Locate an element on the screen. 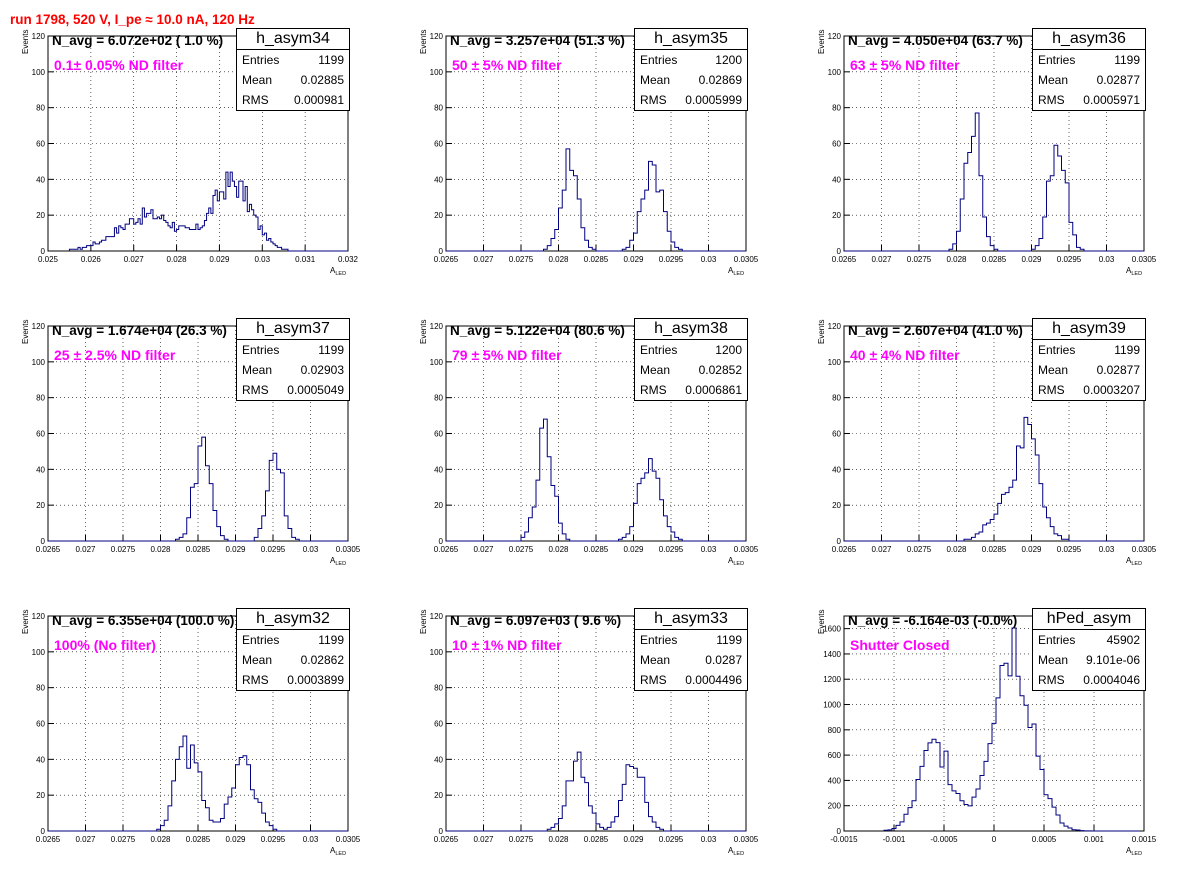  navg-label: N_avg = 4.050e+04 (63.7 %) is located at coordinates (935, 40).